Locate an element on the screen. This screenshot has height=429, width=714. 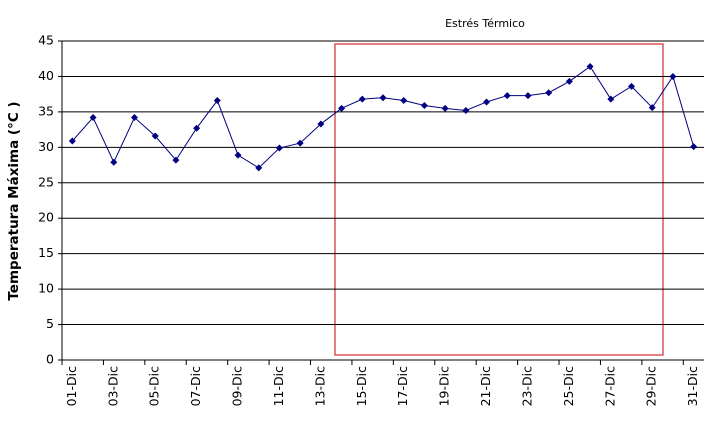
x-tick-label: 03-Dic is located at coordinates (112, 386).